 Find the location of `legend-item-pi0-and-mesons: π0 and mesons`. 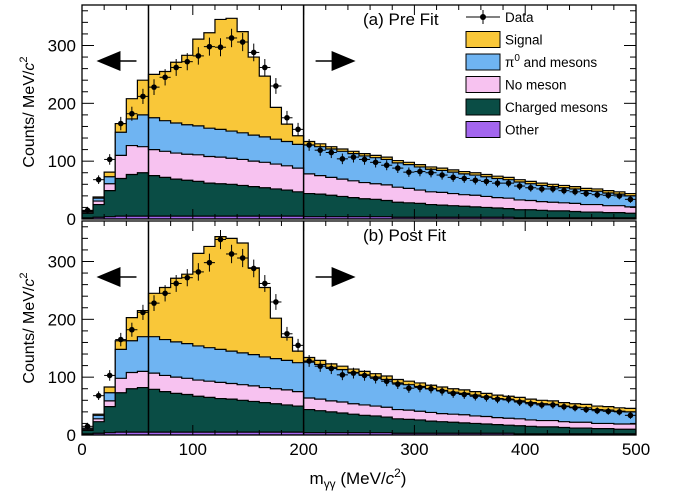

legend-item-pi0-and-mesons: π0 and mesons is located at coordinates (531, 62).